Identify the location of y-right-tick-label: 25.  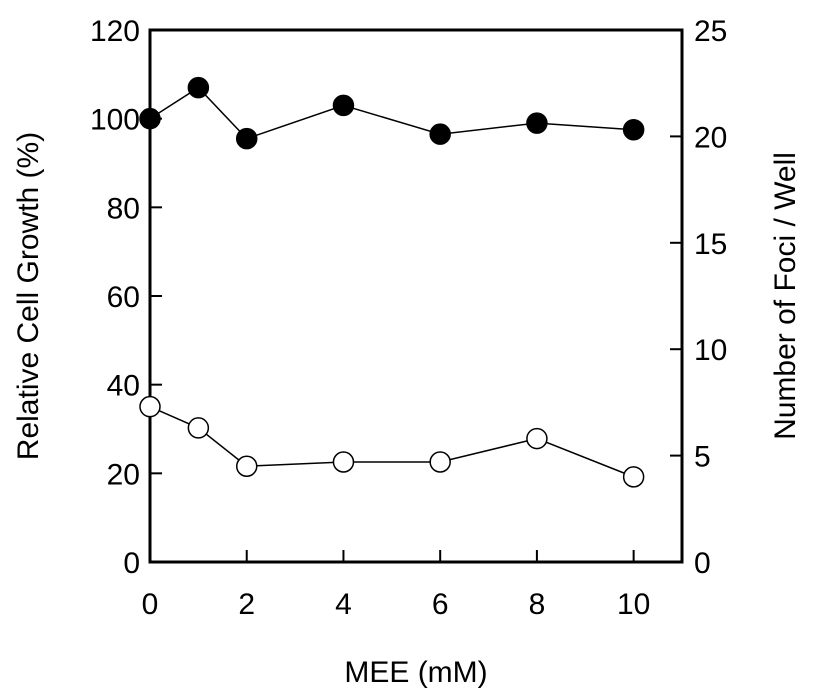
(710, 31).